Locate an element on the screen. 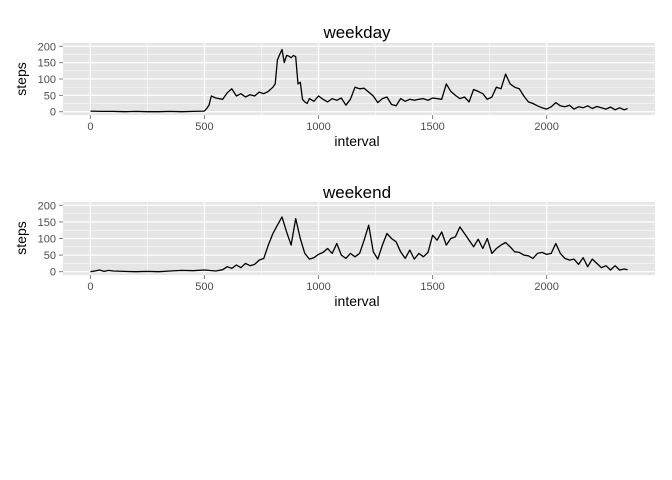 The width and height of the screenshot is (672, 480). series-line-weekday is located at coordinates (359, 80).